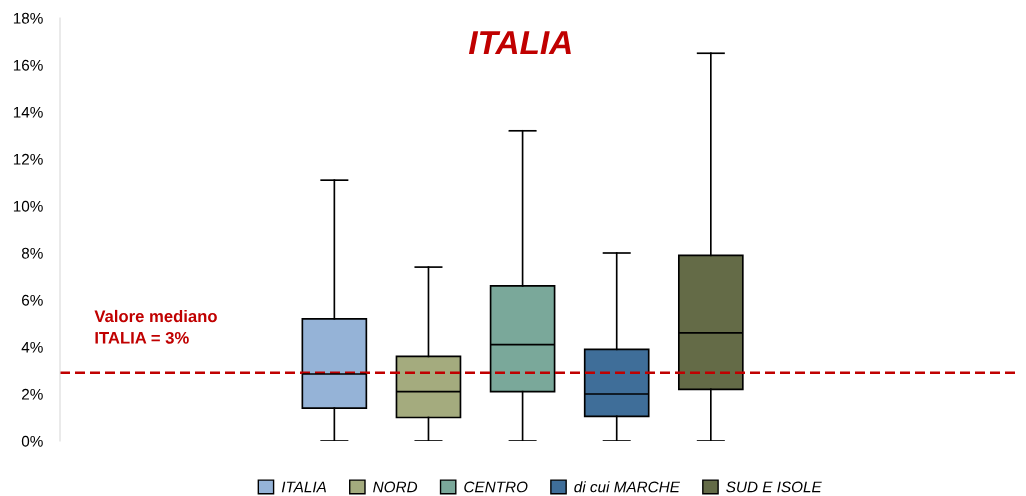 Image resolution: width=1026 pixels, height=496 pixels. I want to click on legend-label: CENTRO, so click(496, 487).